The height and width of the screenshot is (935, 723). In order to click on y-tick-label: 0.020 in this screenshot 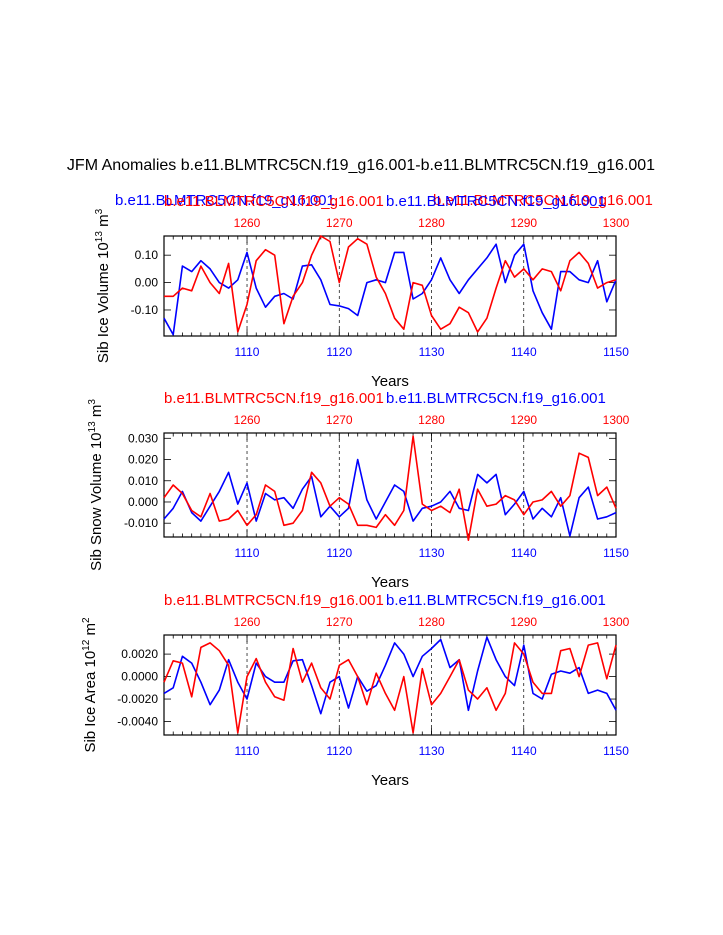, I will do `click(143, 460)`.